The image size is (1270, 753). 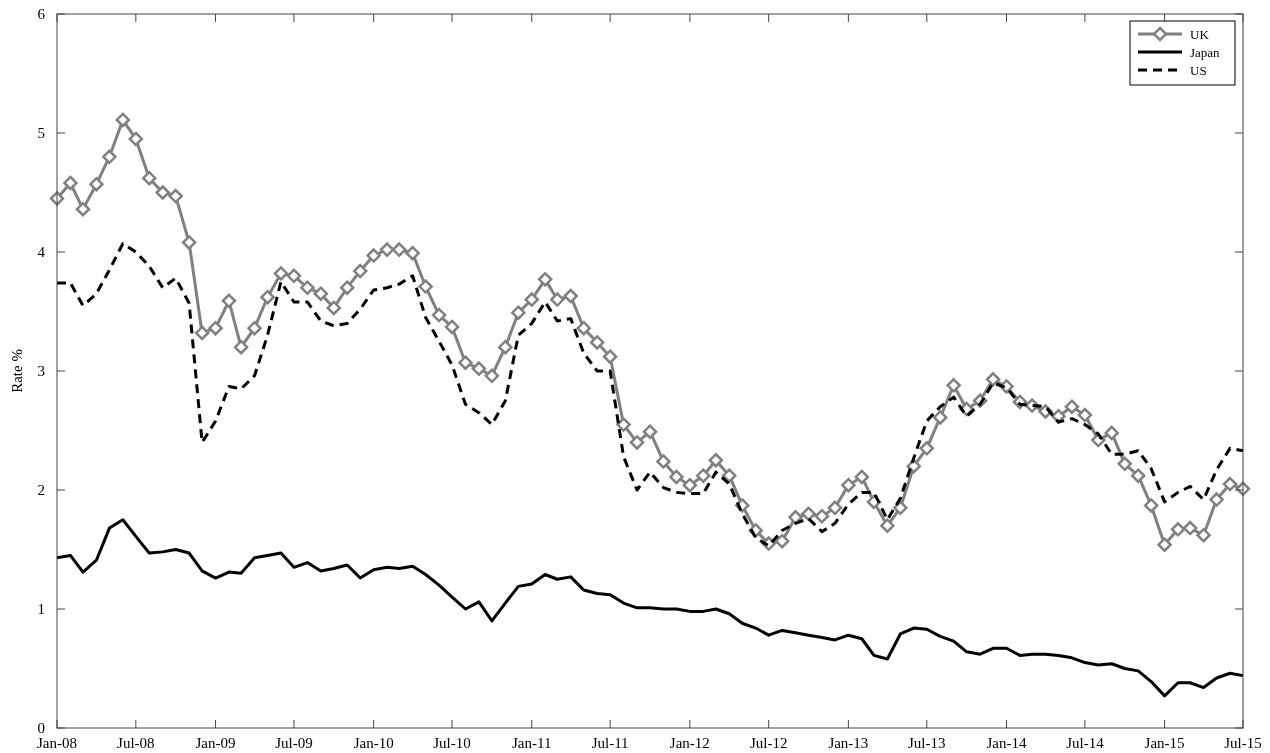 I want to click on x-tick-label: Jul-15, so click(x=1243, y=743).